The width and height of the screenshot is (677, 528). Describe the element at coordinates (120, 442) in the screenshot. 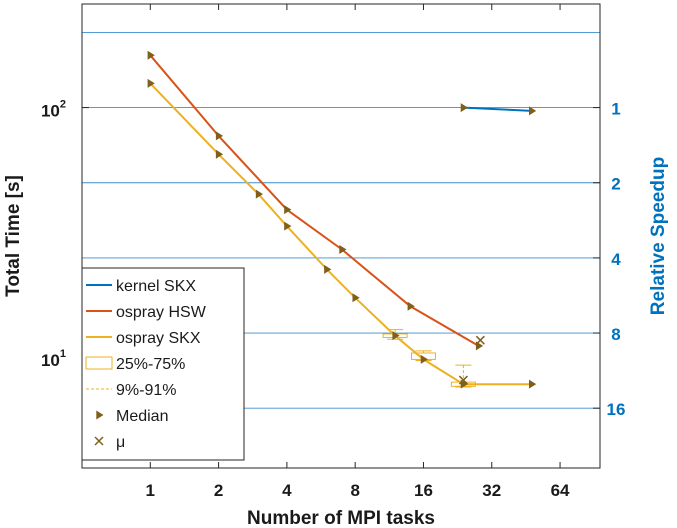

I see `legend-label: μ` at that location.